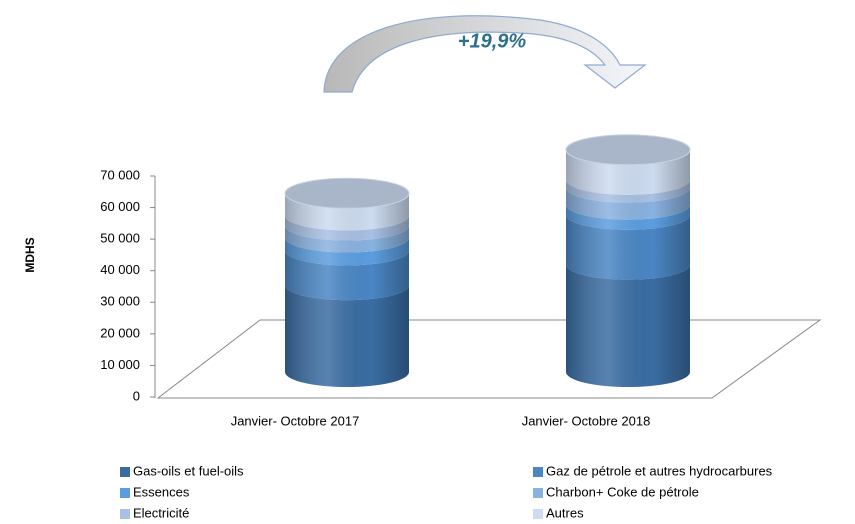  Describe the element at coordinates (295, 420) in the screenshot. I see `x-tick-label: Janvier- Octobre 2017` at that location.